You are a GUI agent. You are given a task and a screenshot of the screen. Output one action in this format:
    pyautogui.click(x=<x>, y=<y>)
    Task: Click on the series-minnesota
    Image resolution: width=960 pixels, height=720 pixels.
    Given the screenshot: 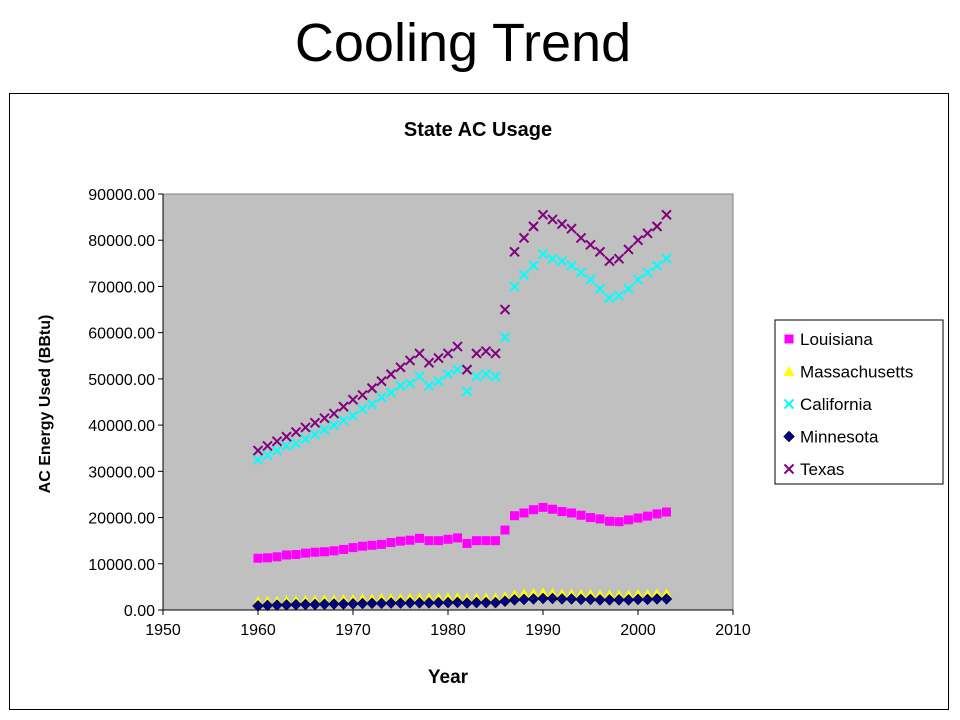 What is the action you would take?
    pyautogui.click(x=462, y=602)
    